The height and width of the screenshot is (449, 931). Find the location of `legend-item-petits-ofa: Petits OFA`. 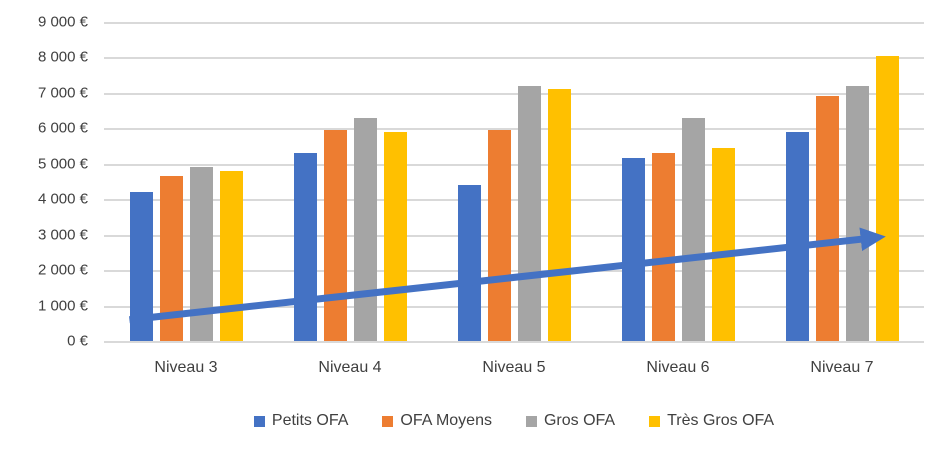

legend-item-petits-ofa: Petits OFA is located at coordinates (301, 421).